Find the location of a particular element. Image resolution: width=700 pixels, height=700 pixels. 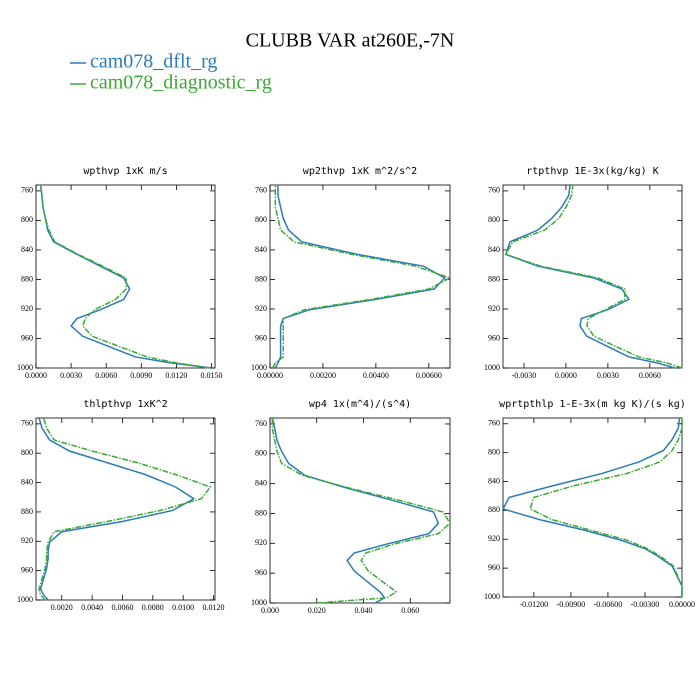

panel-title: wp2thvp 1xK m^2/s^2 is located at coordinates (360, 171).